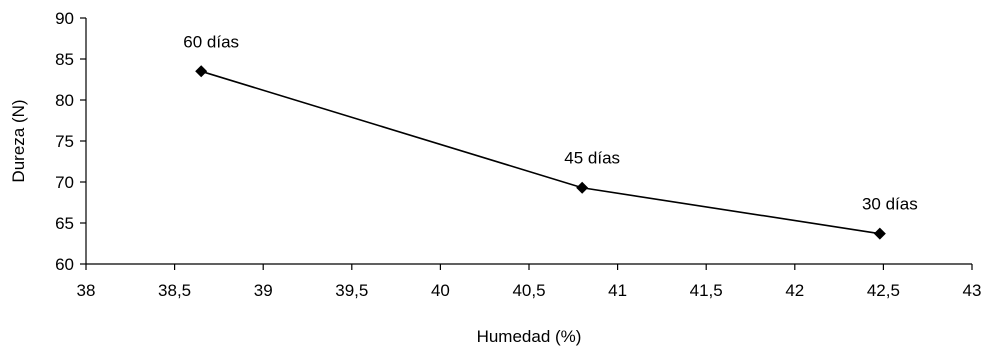 This screenshot has height=349, width=996. What do you see at coordinates (64, 141) in the screenshot?
I see `y-tick-label: 75` at bounding box center [64, 141].